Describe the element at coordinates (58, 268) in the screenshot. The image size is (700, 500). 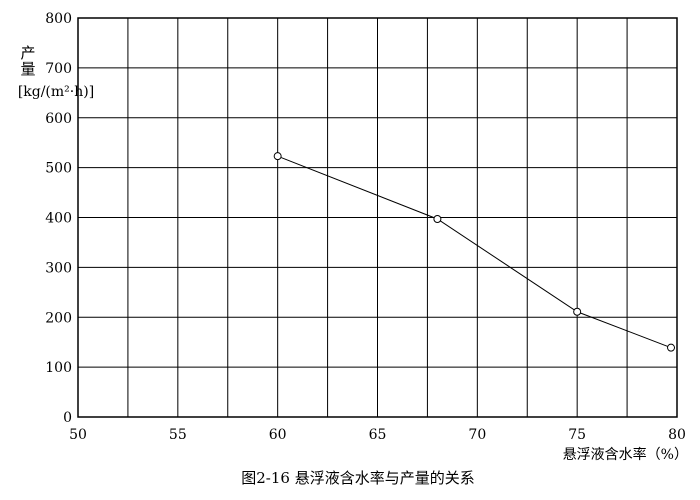
I see `y-tick-label: 300` at that location.